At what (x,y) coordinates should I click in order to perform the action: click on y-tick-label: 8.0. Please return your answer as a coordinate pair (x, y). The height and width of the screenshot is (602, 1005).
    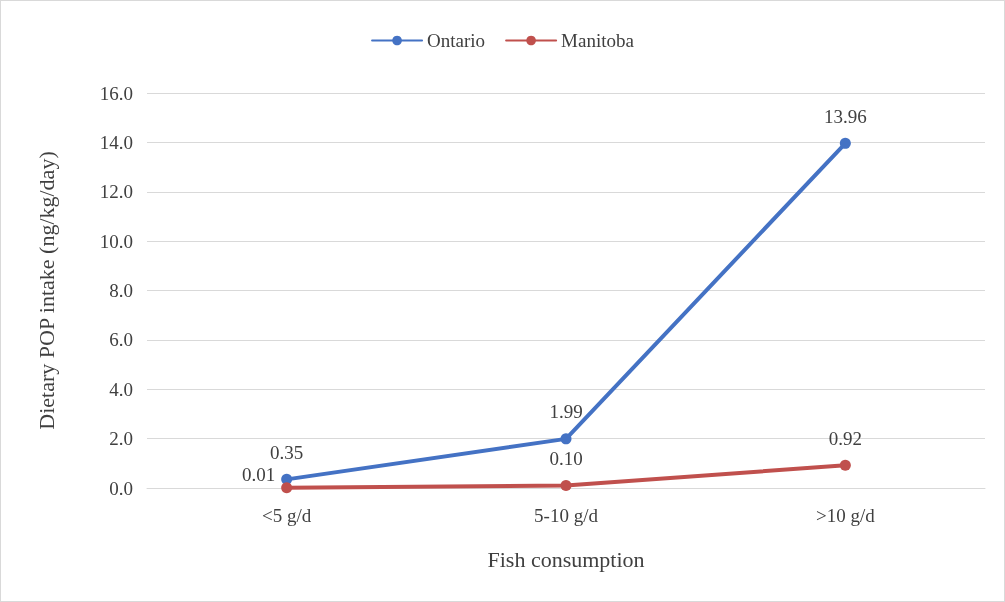
    Looking at the image, I should click on (121, 290).